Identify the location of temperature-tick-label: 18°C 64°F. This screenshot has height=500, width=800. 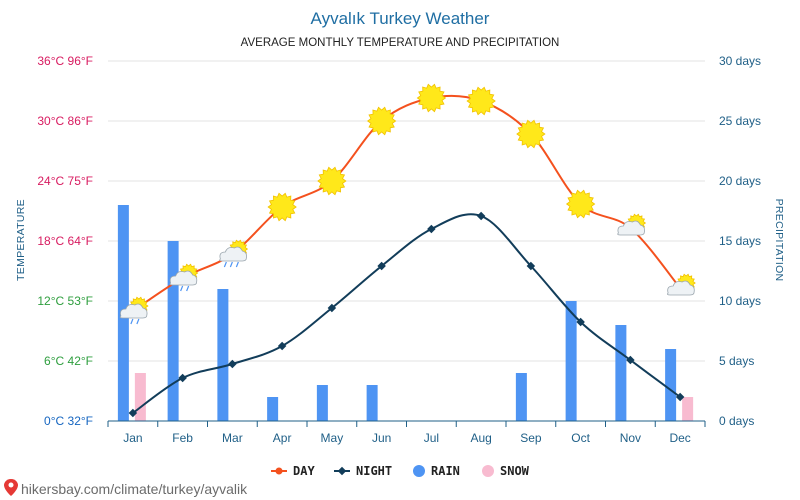
(65, 241).